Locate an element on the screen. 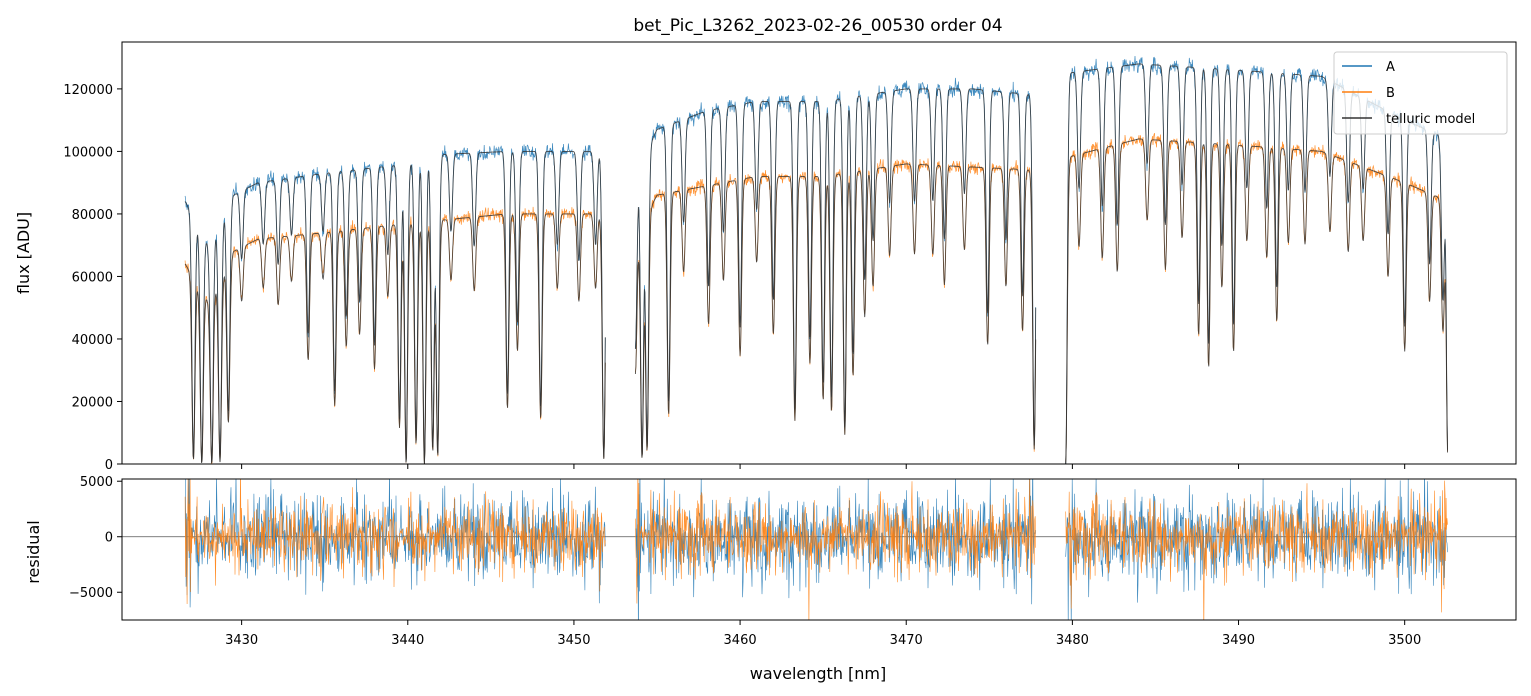 The width and height of the screenshot is (1531, 696). wavelength-tick-label: 3430 is located at coordinates (241, 640).